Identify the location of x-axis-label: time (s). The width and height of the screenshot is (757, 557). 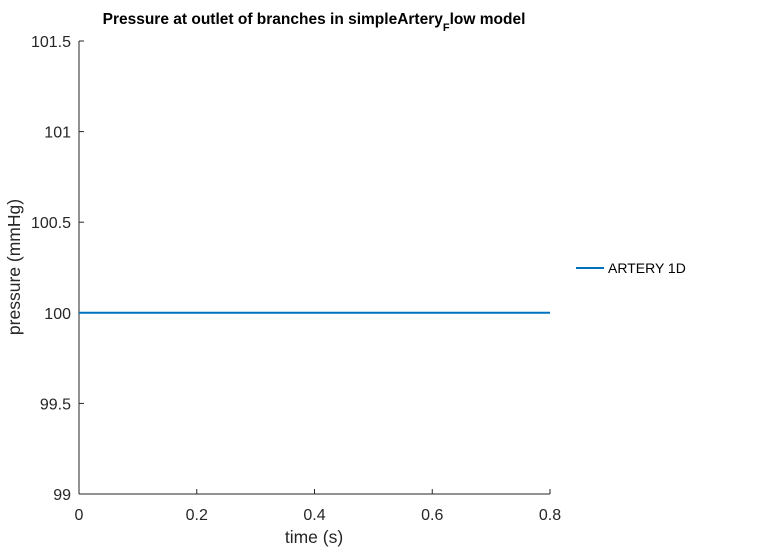
(314, 537).